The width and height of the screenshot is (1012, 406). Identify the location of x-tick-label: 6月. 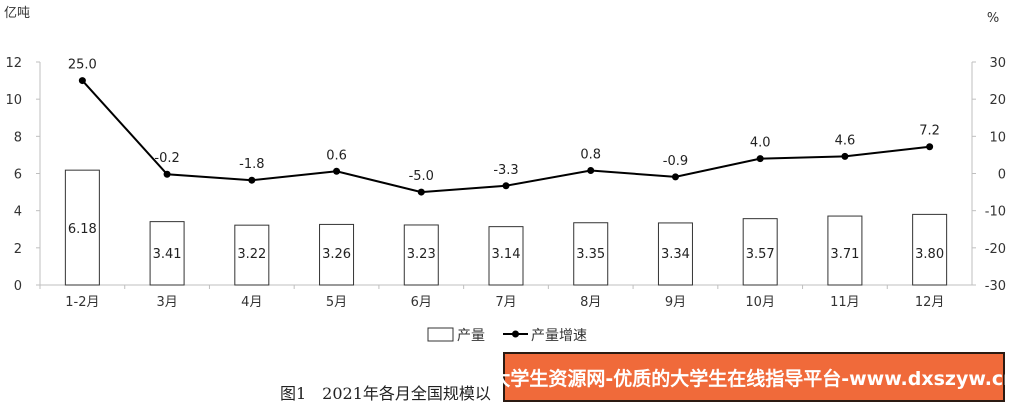
(421, 302).